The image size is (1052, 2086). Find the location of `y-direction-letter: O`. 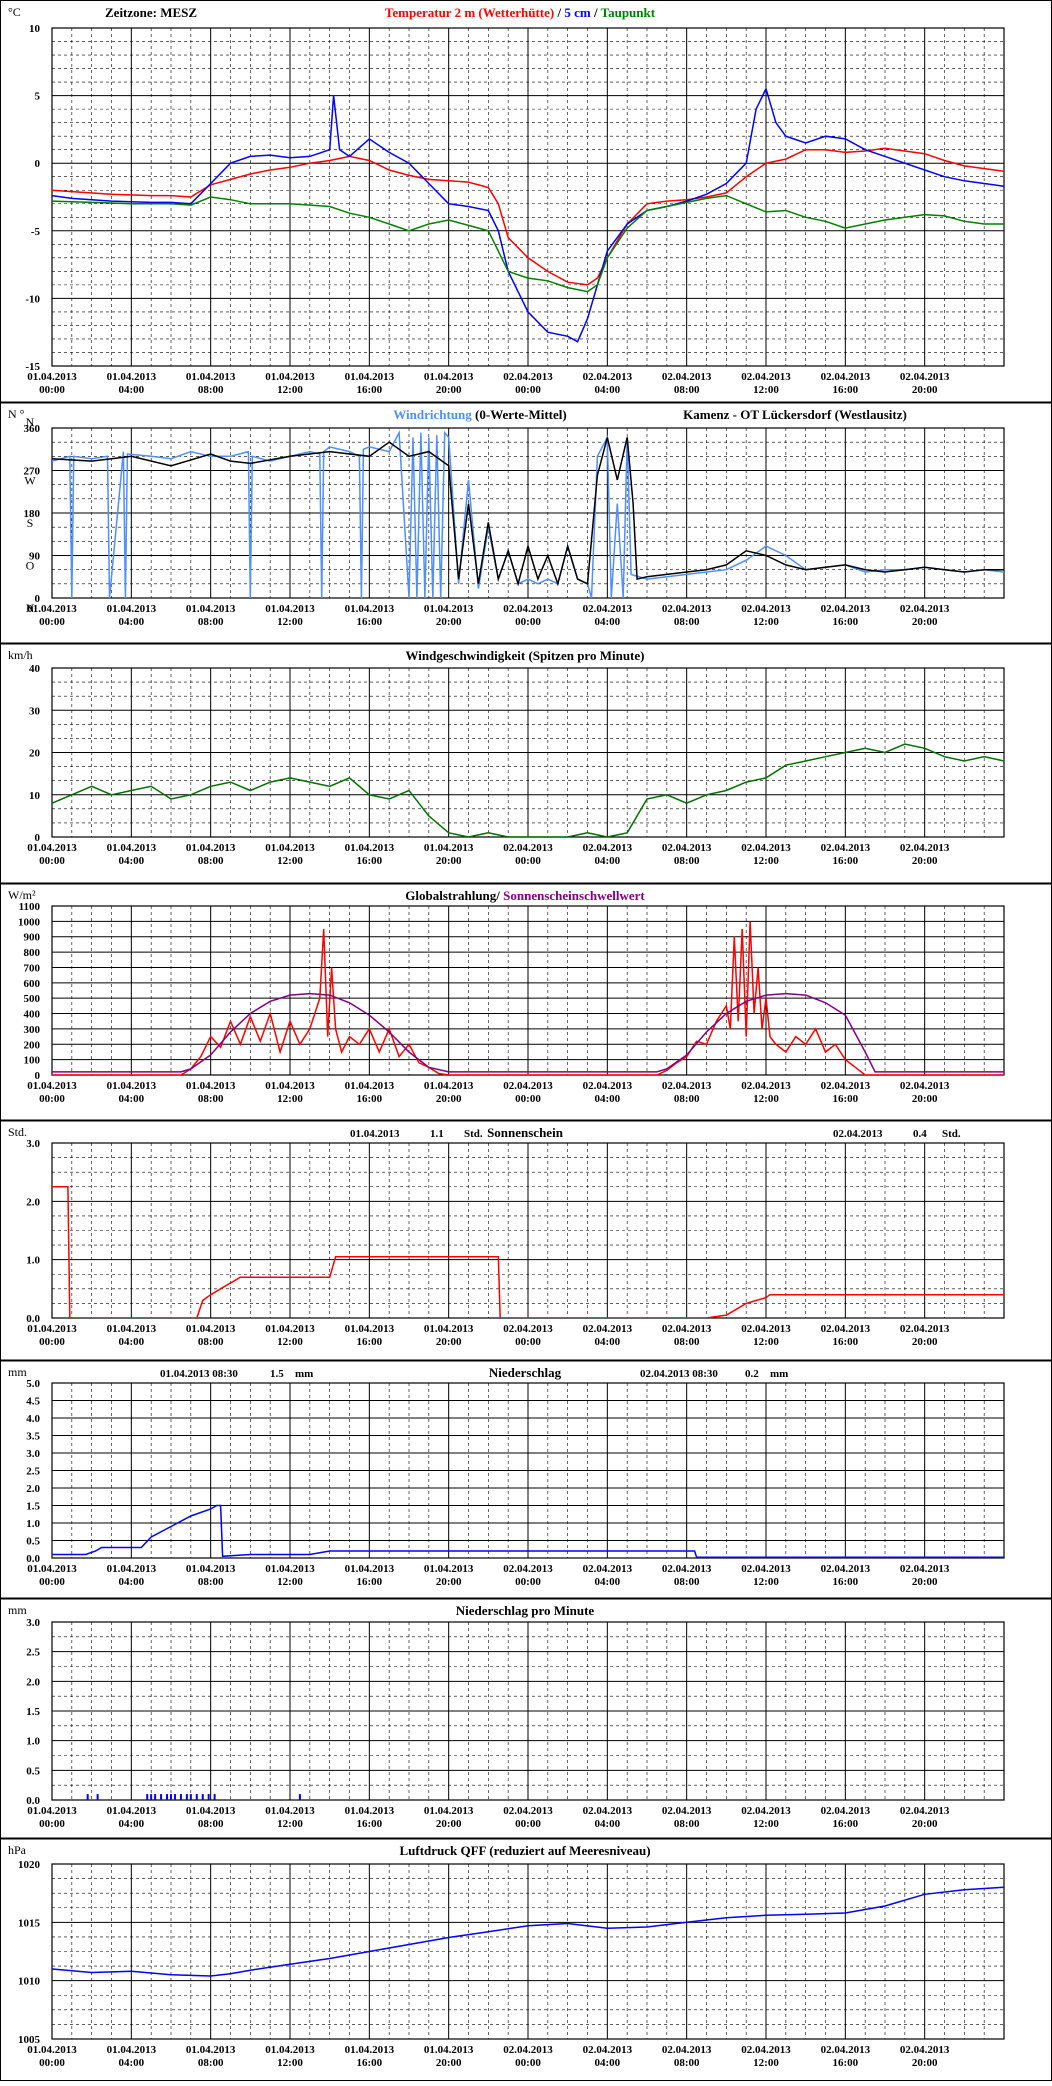

y-direction-letter: O is located at coordinates (30, 566).